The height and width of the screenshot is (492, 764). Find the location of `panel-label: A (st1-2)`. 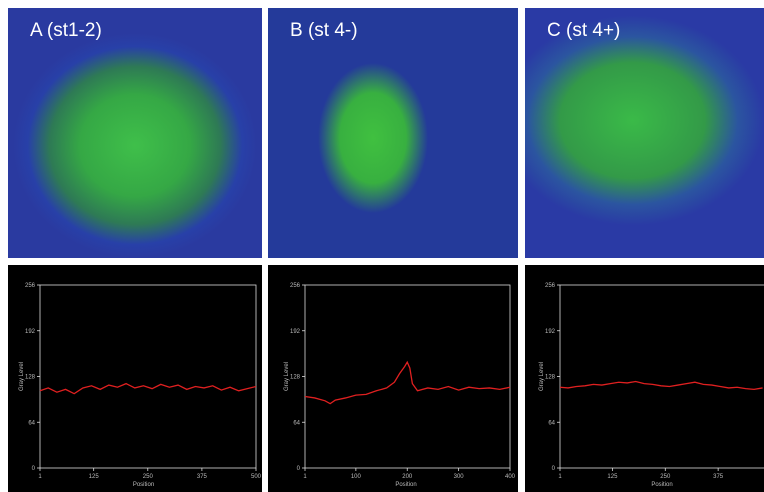

panel-label: A (st1-2) is located at coordinates (66, 30).